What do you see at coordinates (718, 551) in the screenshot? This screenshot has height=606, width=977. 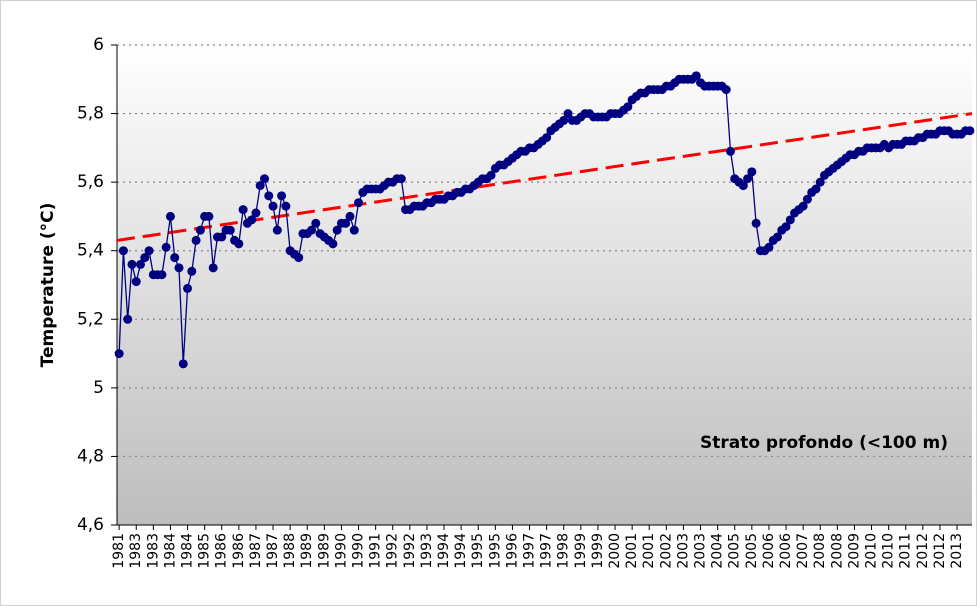 I see `x-tick-label: 2004` at bounding box center [718, 551].